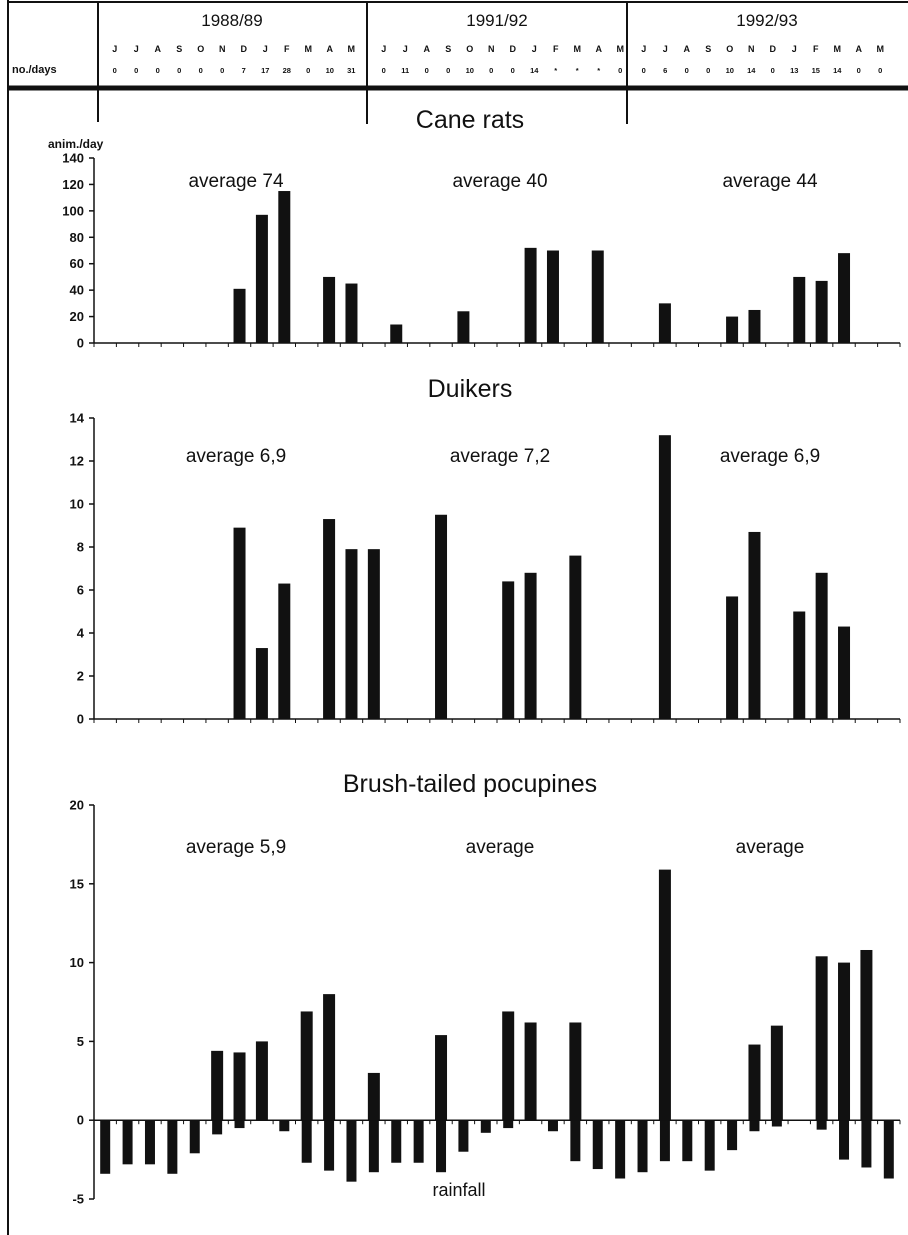 The height and width of the screenshot is (1235, 908). What do you see at coordinates (351, 70) in the screenshot?
I see `header-days-value: 31` at bounding box center [351, 70].